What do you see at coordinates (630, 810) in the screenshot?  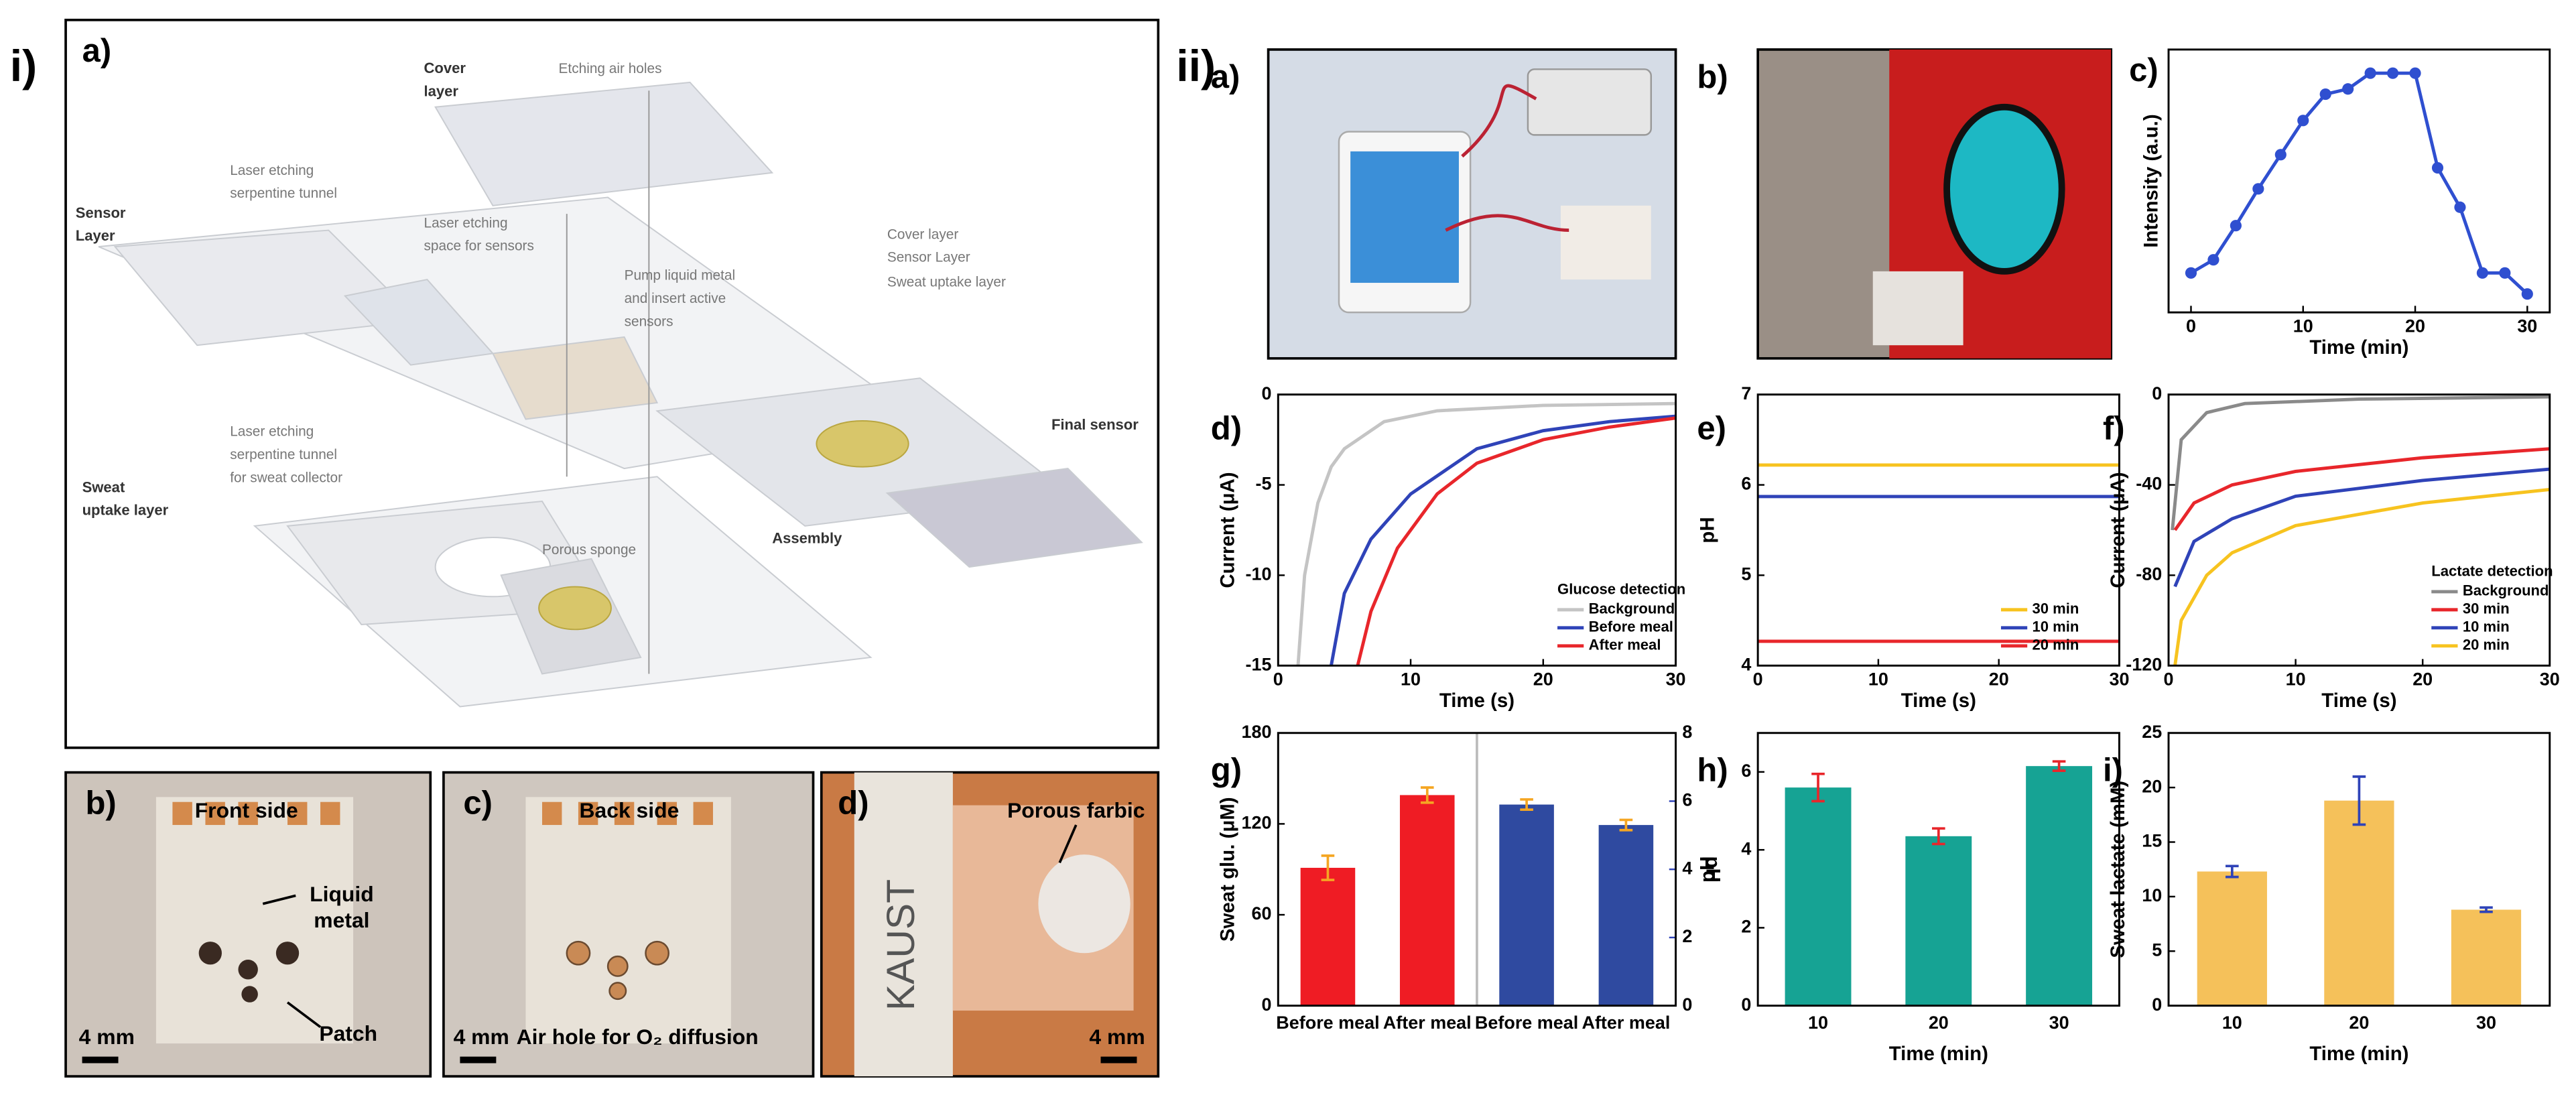 I see `photo-title: Back side` at bounding box center [630, 810].